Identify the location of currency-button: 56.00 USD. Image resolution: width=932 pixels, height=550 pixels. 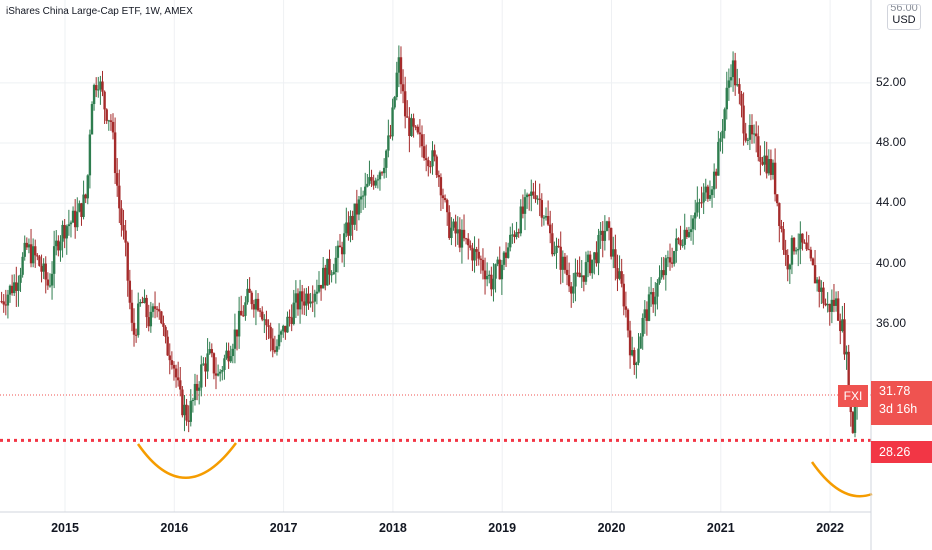
(904, 17).